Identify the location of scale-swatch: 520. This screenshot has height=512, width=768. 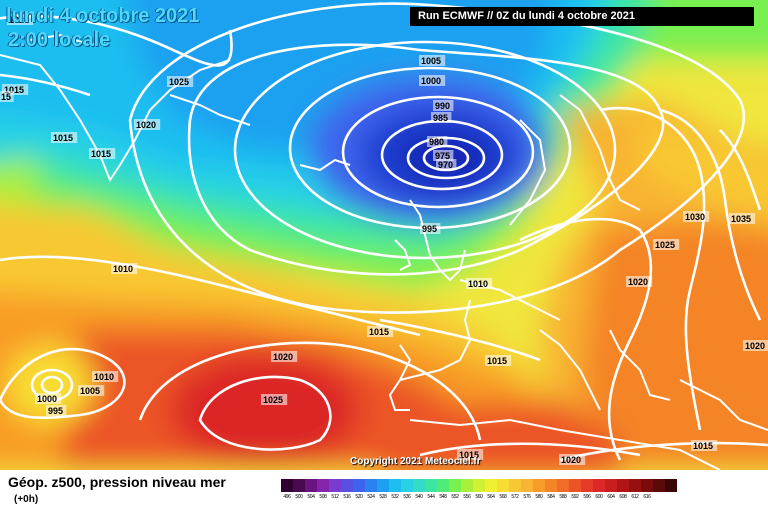
(359, 489).